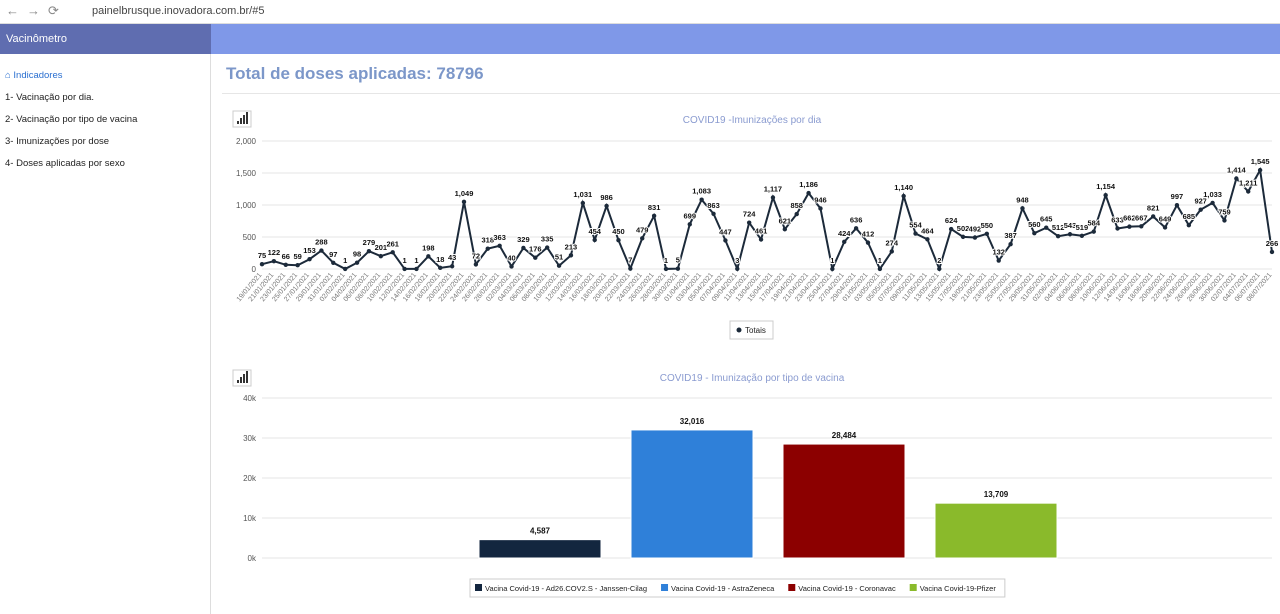 The height and width of the screenshot is (614, 1280). What do you see at coordinates (36, 10) in the screenshot?
I see `nav-buttons: ←→⟳` at bounding box center [36, 10].